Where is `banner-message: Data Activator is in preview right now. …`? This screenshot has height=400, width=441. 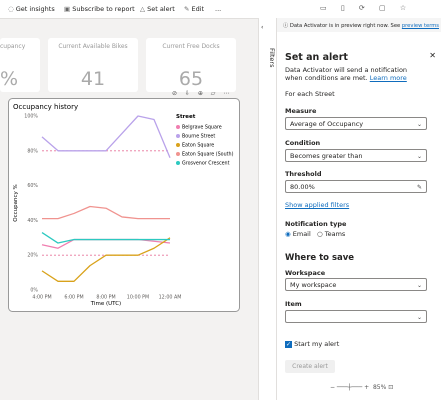
banner-message: Data Activator is in preview right now. … is located at coordinates (345, 26).